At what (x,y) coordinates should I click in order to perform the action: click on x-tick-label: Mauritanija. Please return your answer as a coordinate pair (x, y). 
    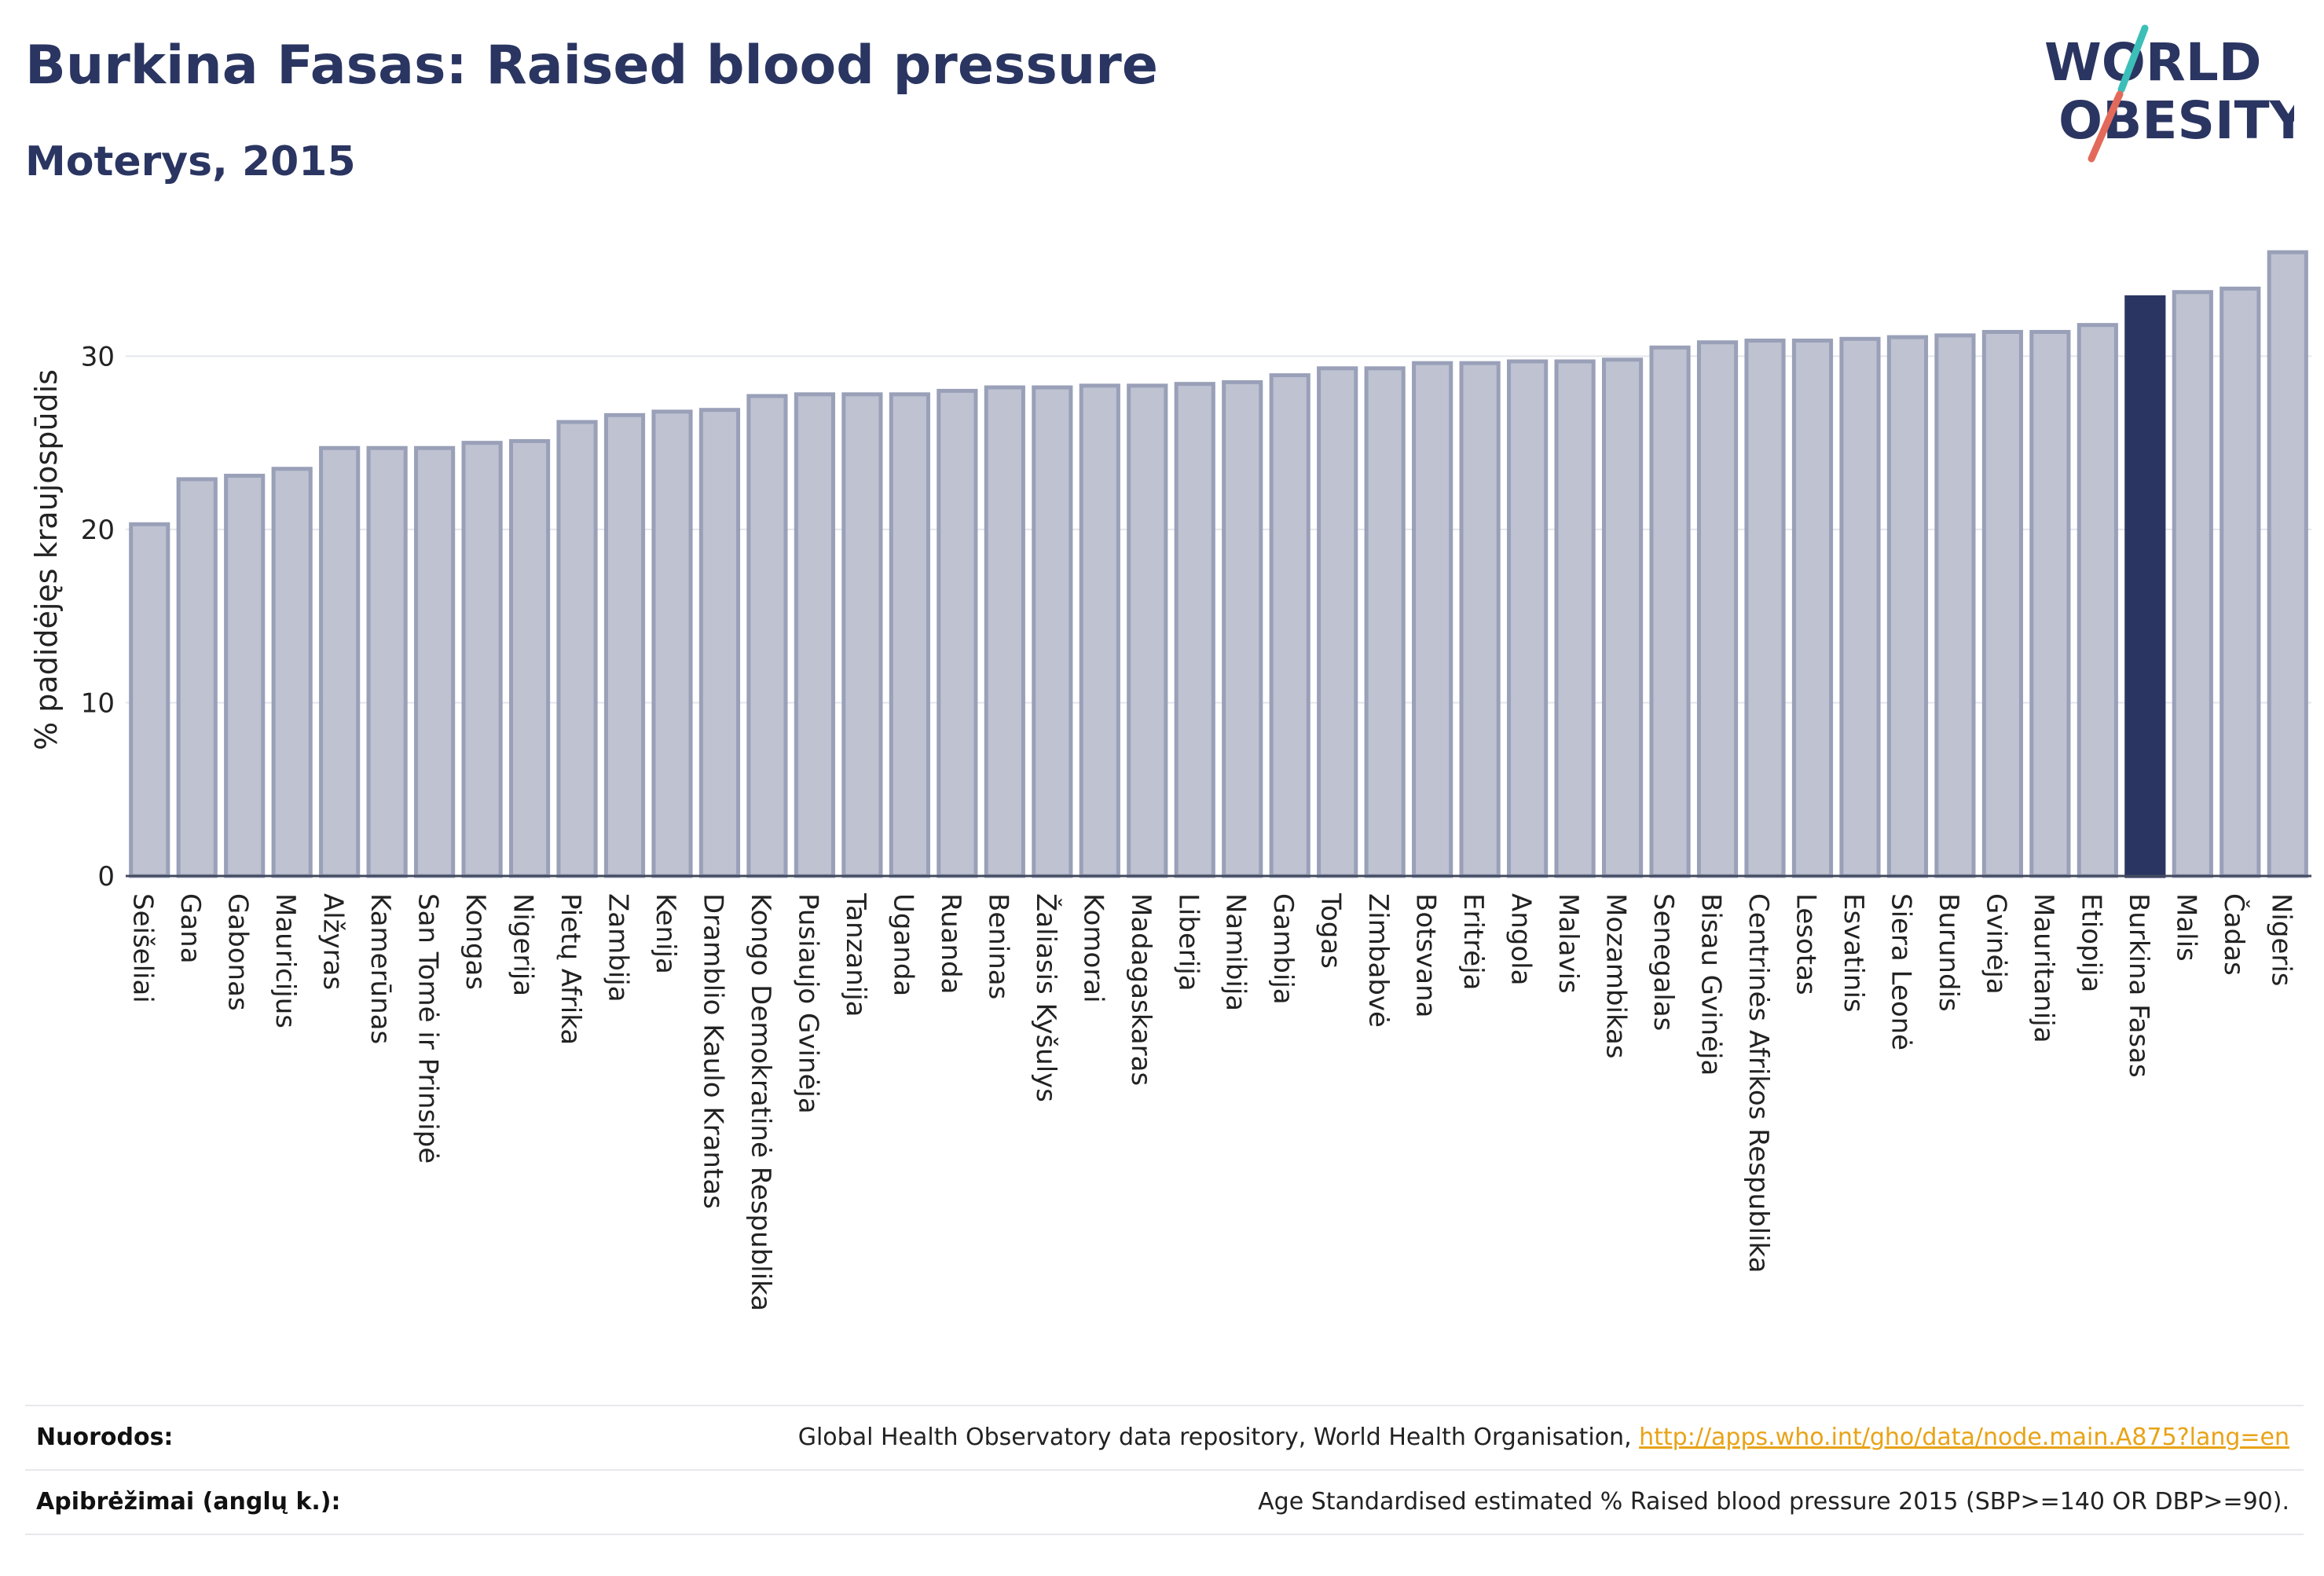
    Looking at the image, I should click on (2043, 968).